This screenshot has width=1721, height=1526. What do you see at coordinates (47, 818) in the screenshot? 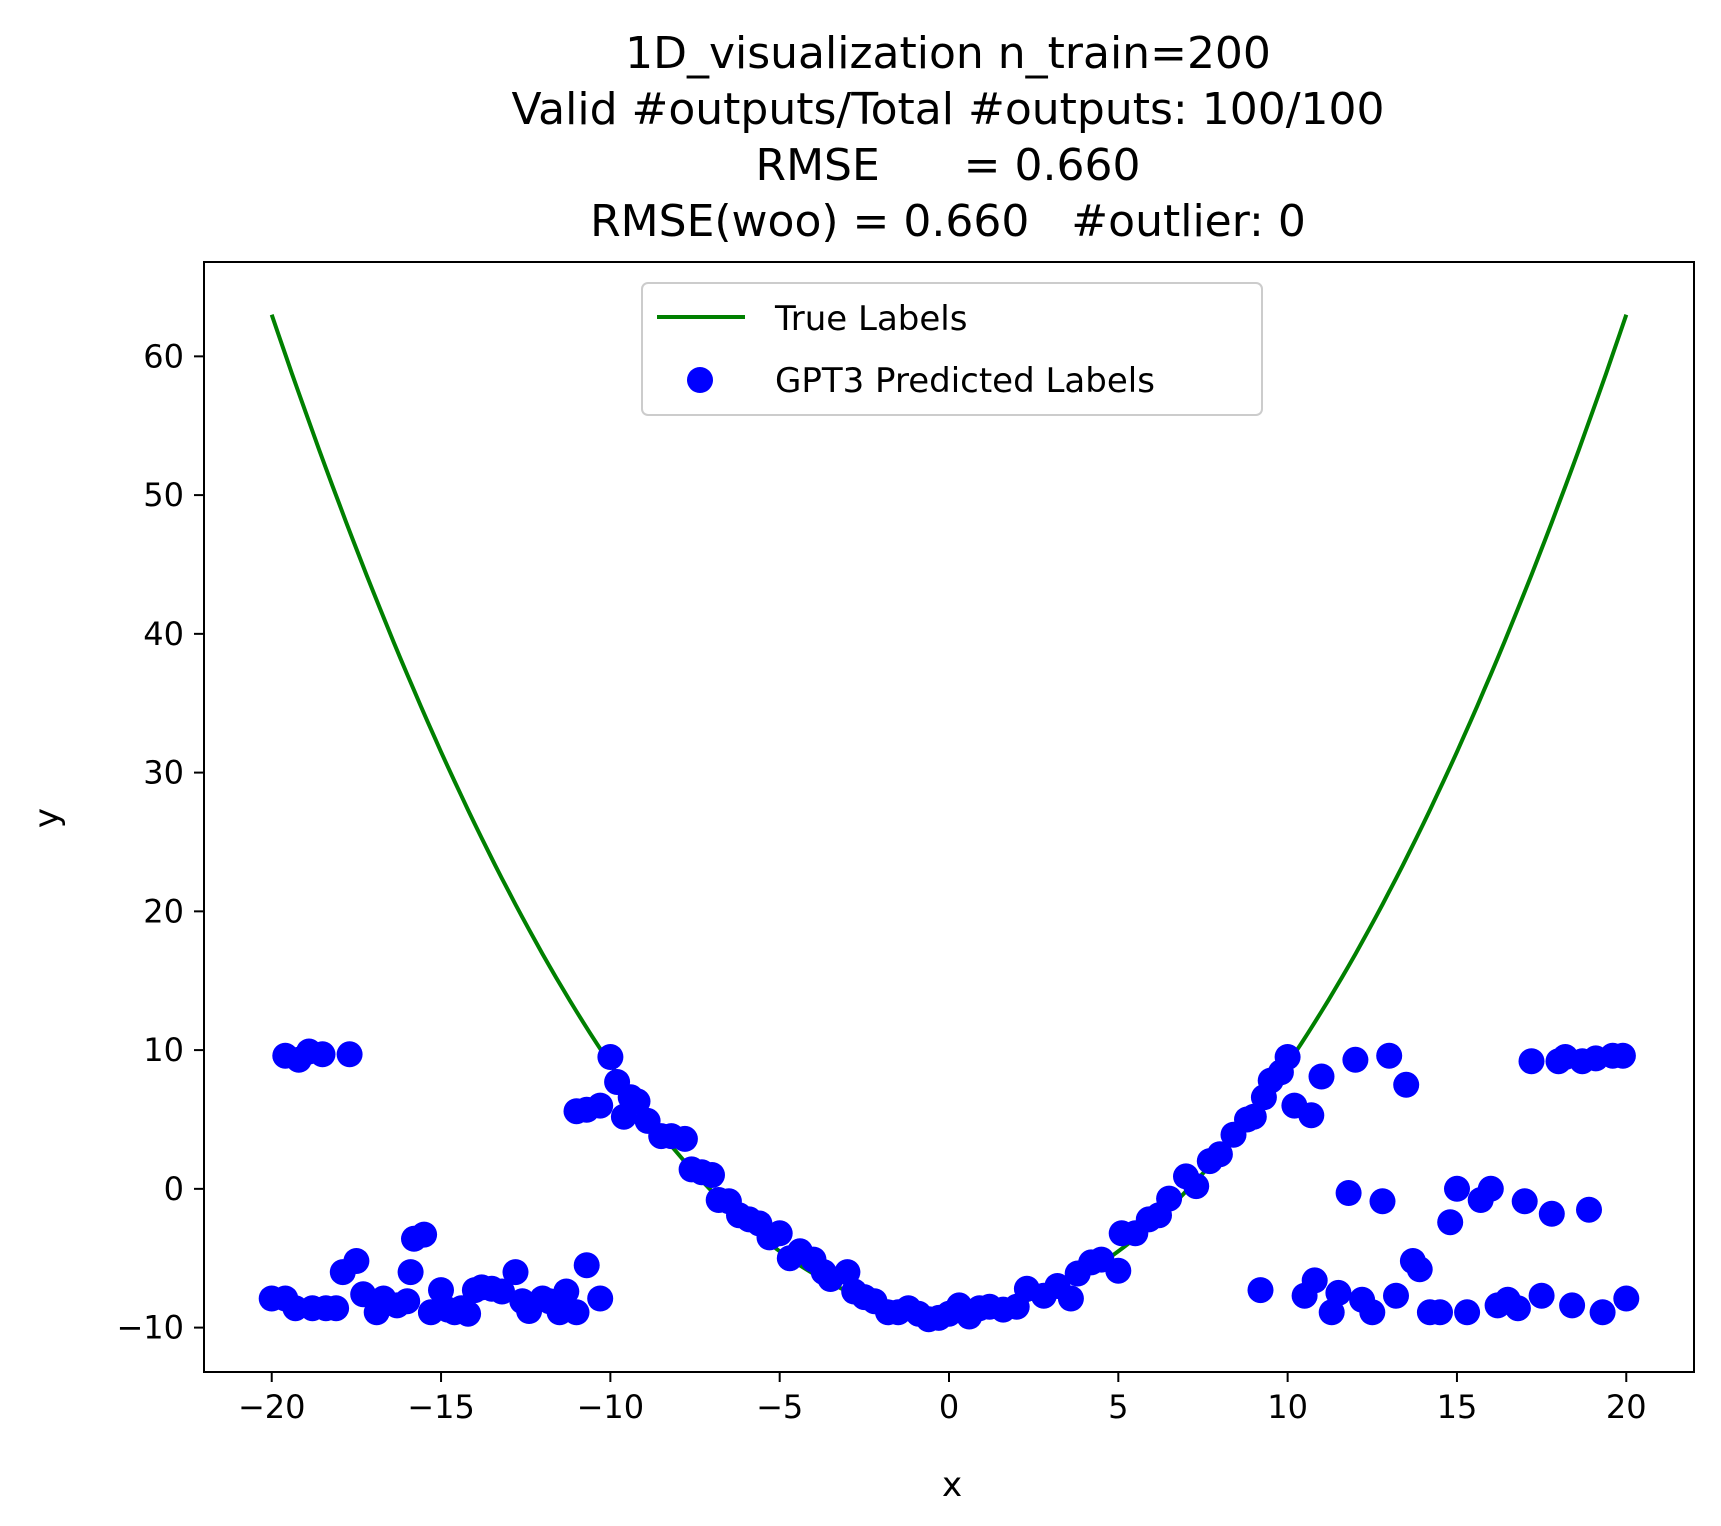
I see `y-axis-label: y` at bounding box center [47, 818].